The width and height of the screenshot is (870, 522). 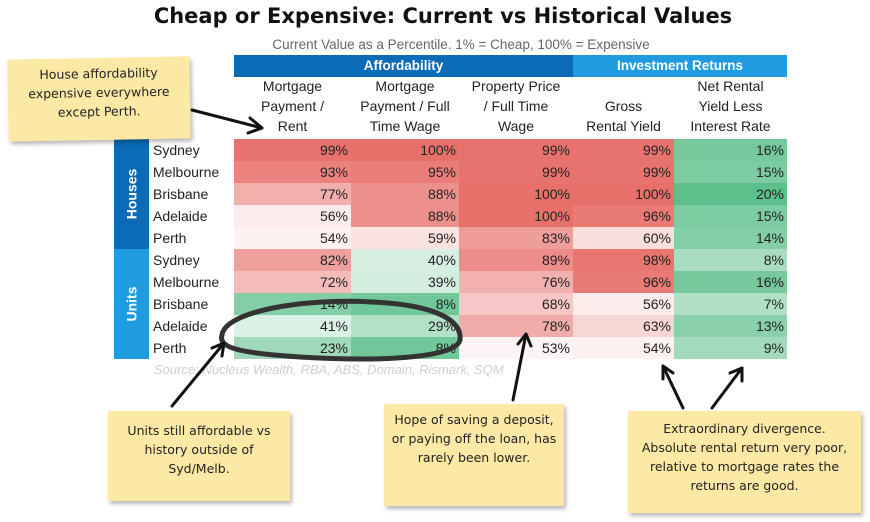 I want to click on table-cell: 77%, so click(x=292, y=194).